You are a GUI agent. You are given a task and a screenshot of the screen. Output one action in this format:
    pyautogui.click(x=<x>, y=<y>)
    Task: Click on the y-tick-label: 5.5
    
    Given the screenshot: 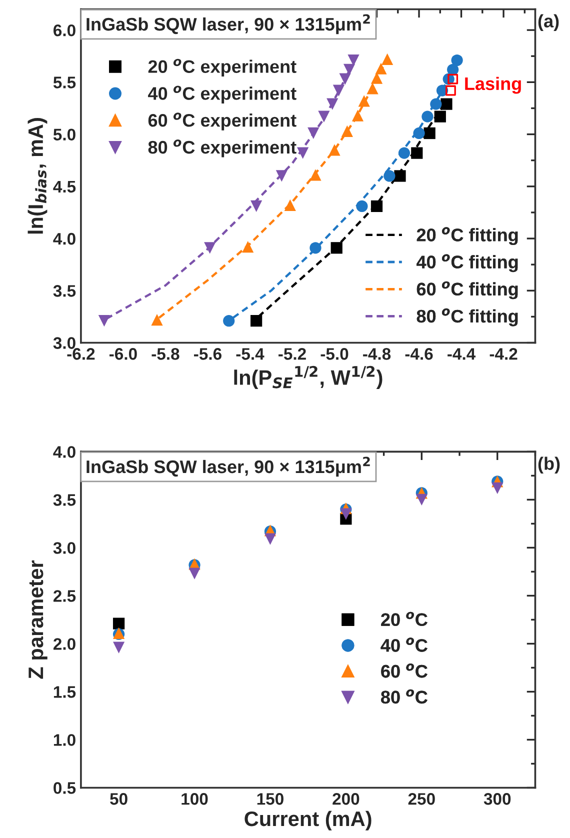 What is the action you would take?
    pyautogui.click(x=64, y=82)
    